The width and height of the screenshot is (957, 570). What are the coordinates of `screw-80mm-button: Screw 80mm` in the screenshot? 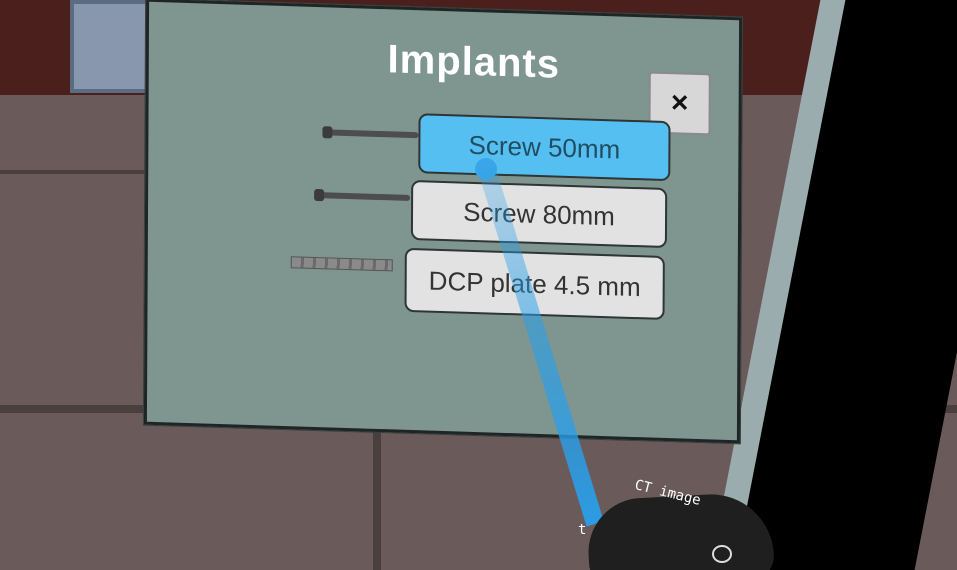 It's located at (539, 214).